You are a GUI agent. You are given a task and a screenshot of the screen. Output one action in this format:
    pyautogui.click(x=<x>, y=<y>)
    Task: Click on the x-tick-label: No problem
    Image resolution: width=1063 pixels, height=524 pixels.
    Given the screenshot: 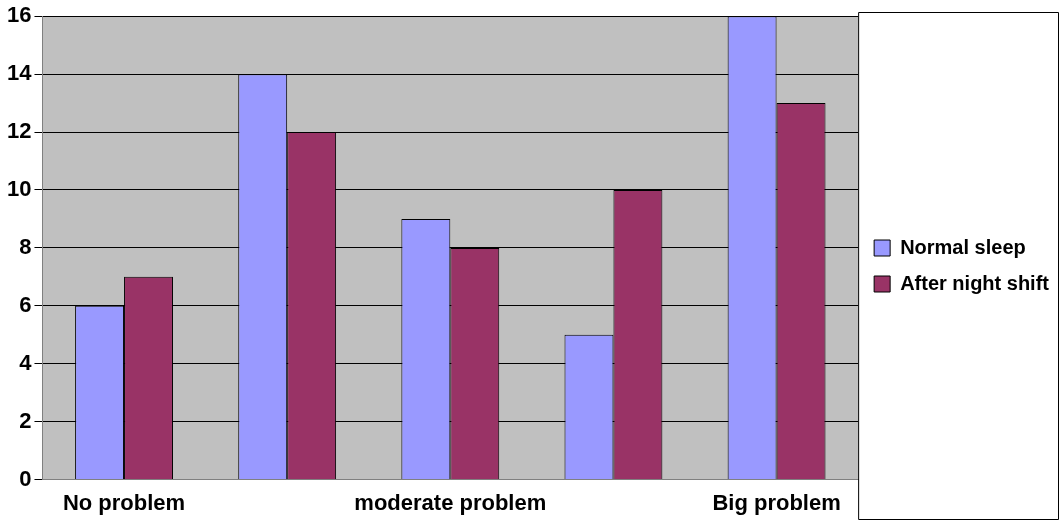 What is the action you would take?
    pyautogui.click(x=124, y=502)
    